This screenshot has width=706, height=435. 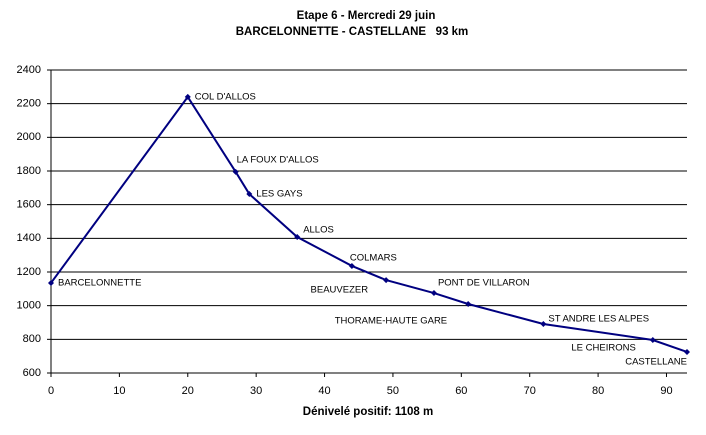 I want to click on y-tick-label: 2200, so click(x=29, y=104).